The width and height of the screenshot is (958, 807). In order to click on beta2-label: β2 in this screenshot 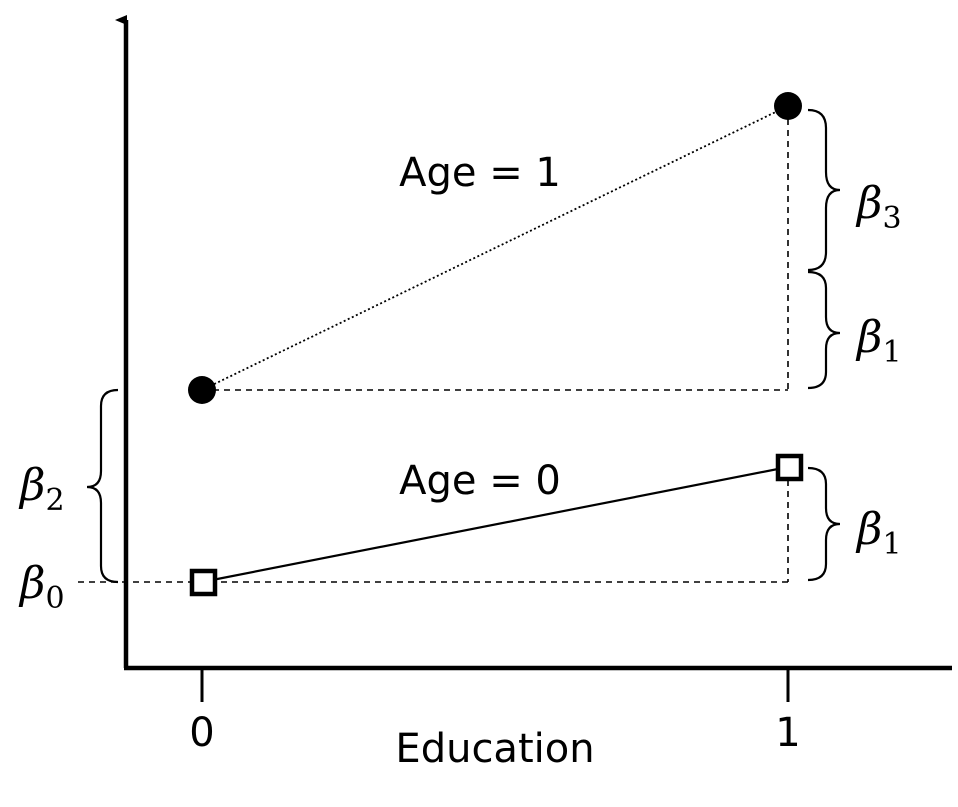, I will do `click(41, 489)`.